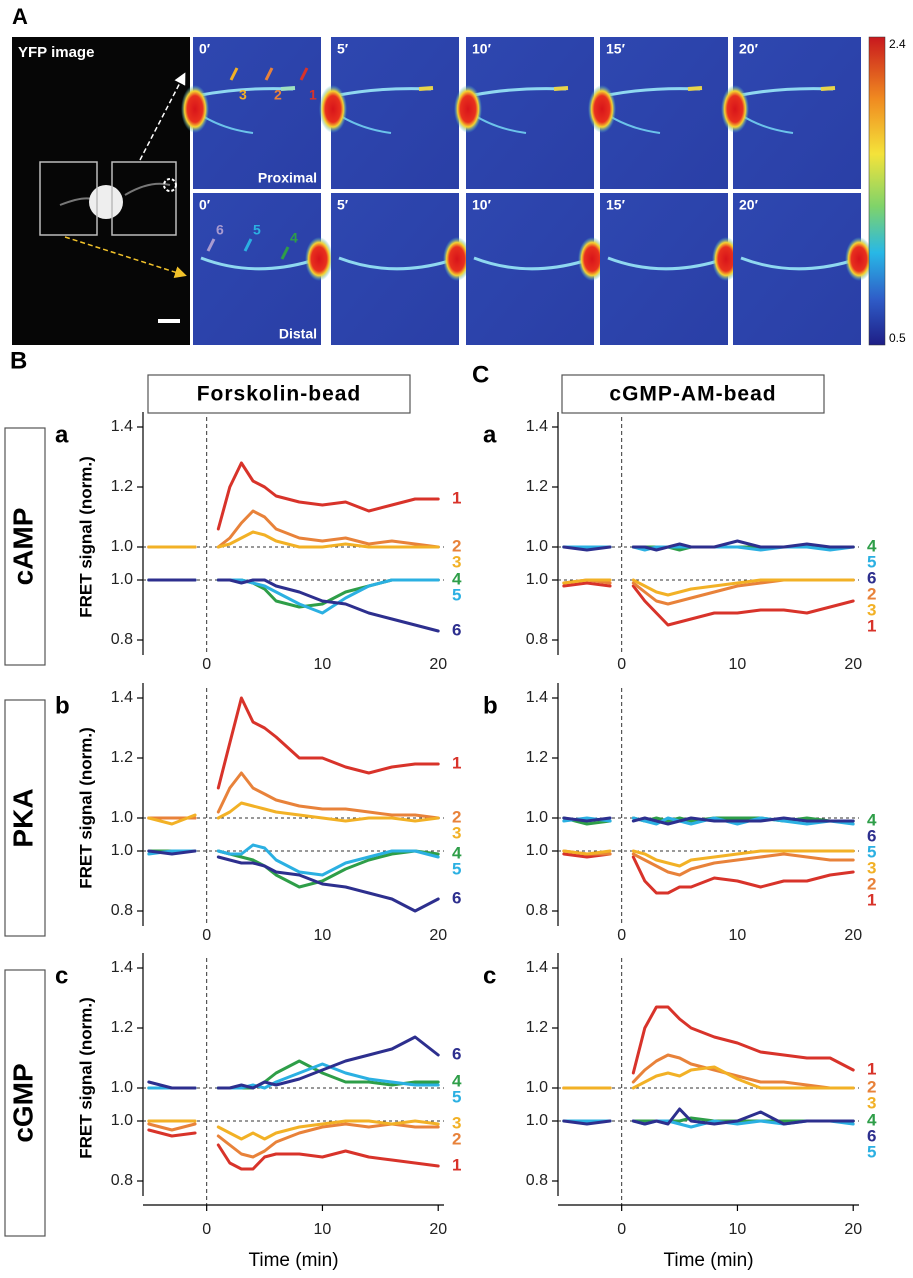 This screenshot has width=913, height=1278. Describe the element at coordinates (537, 1180) in the screenshot. I see `y-tick-label: 0.8` at that location.